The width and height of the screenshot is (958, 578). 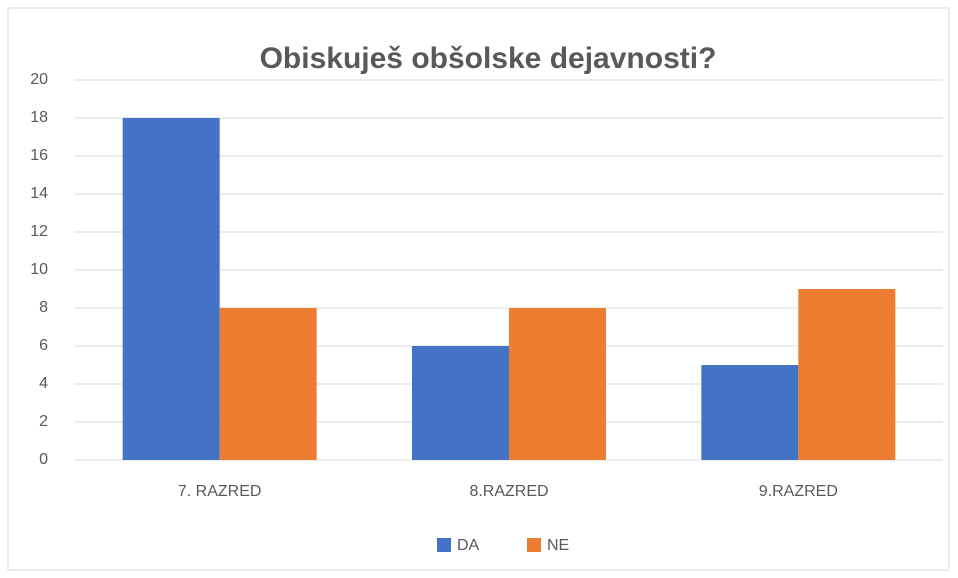 What do you see at coordinates (798, 491) in the screenshot?
I see `x-tick-label: 9.RAZRED` at bounding box center [798, 491].